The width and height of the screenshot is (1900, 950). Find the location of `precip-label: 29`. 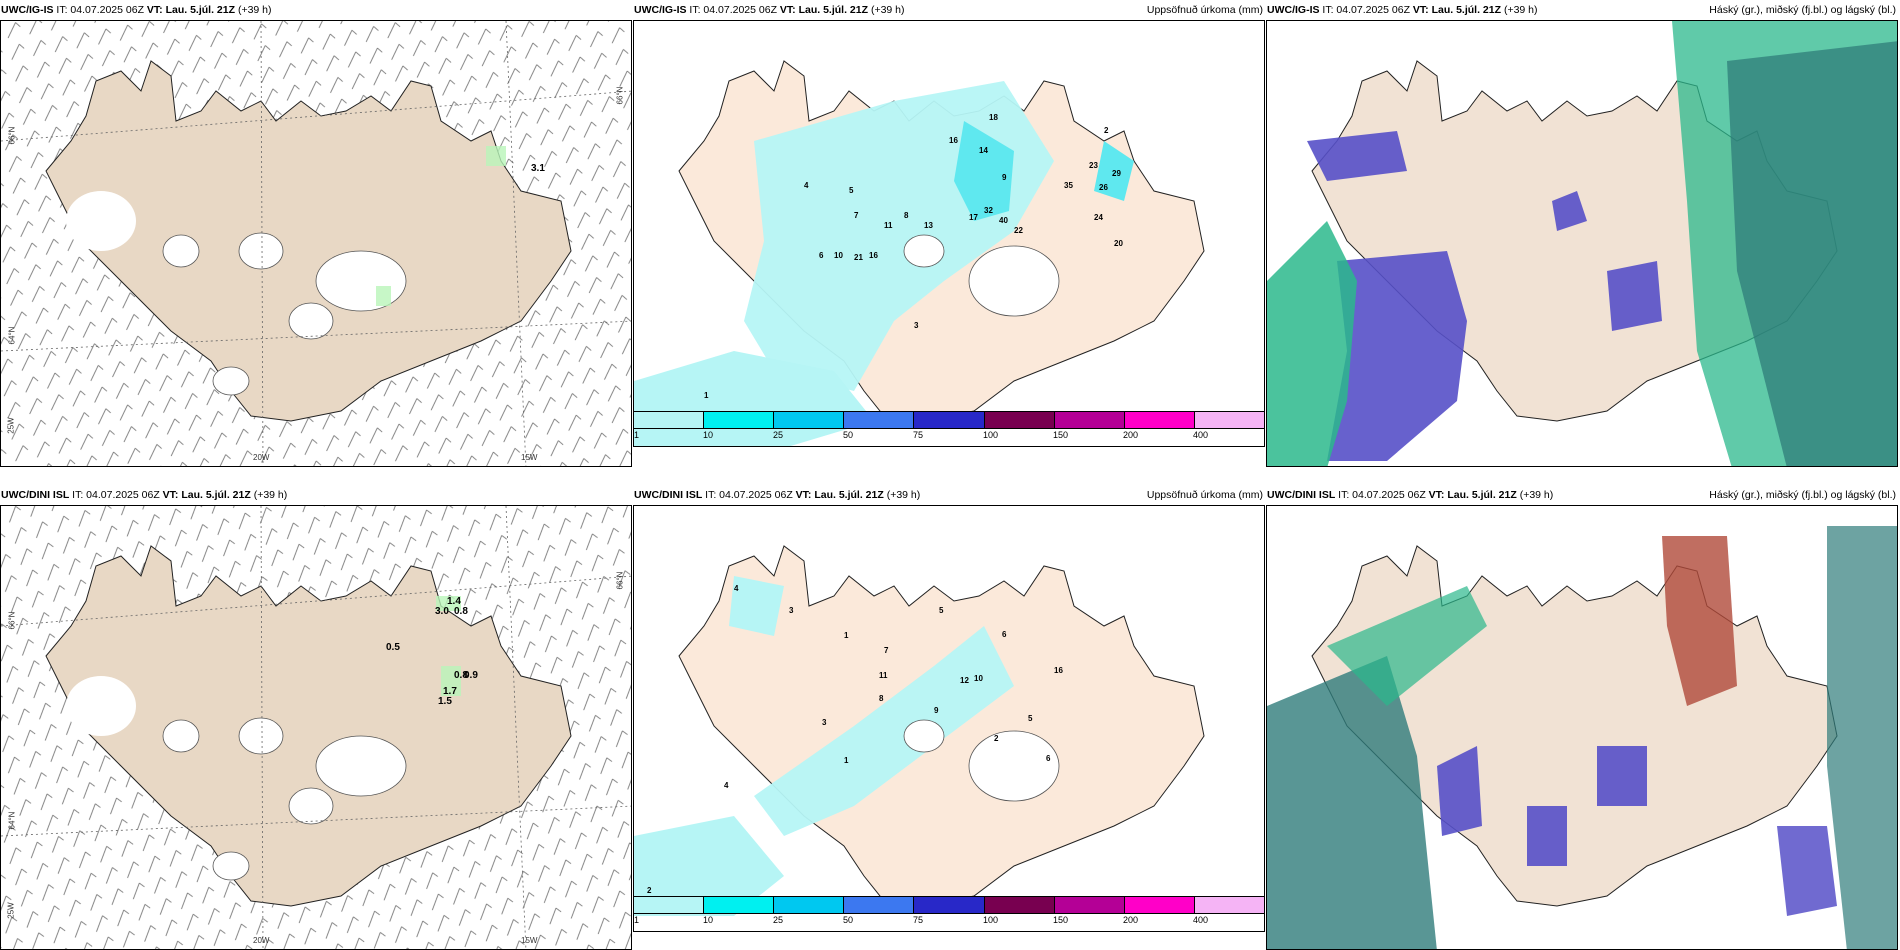

precip-label: 29 is located at coordinates (1116, 173).